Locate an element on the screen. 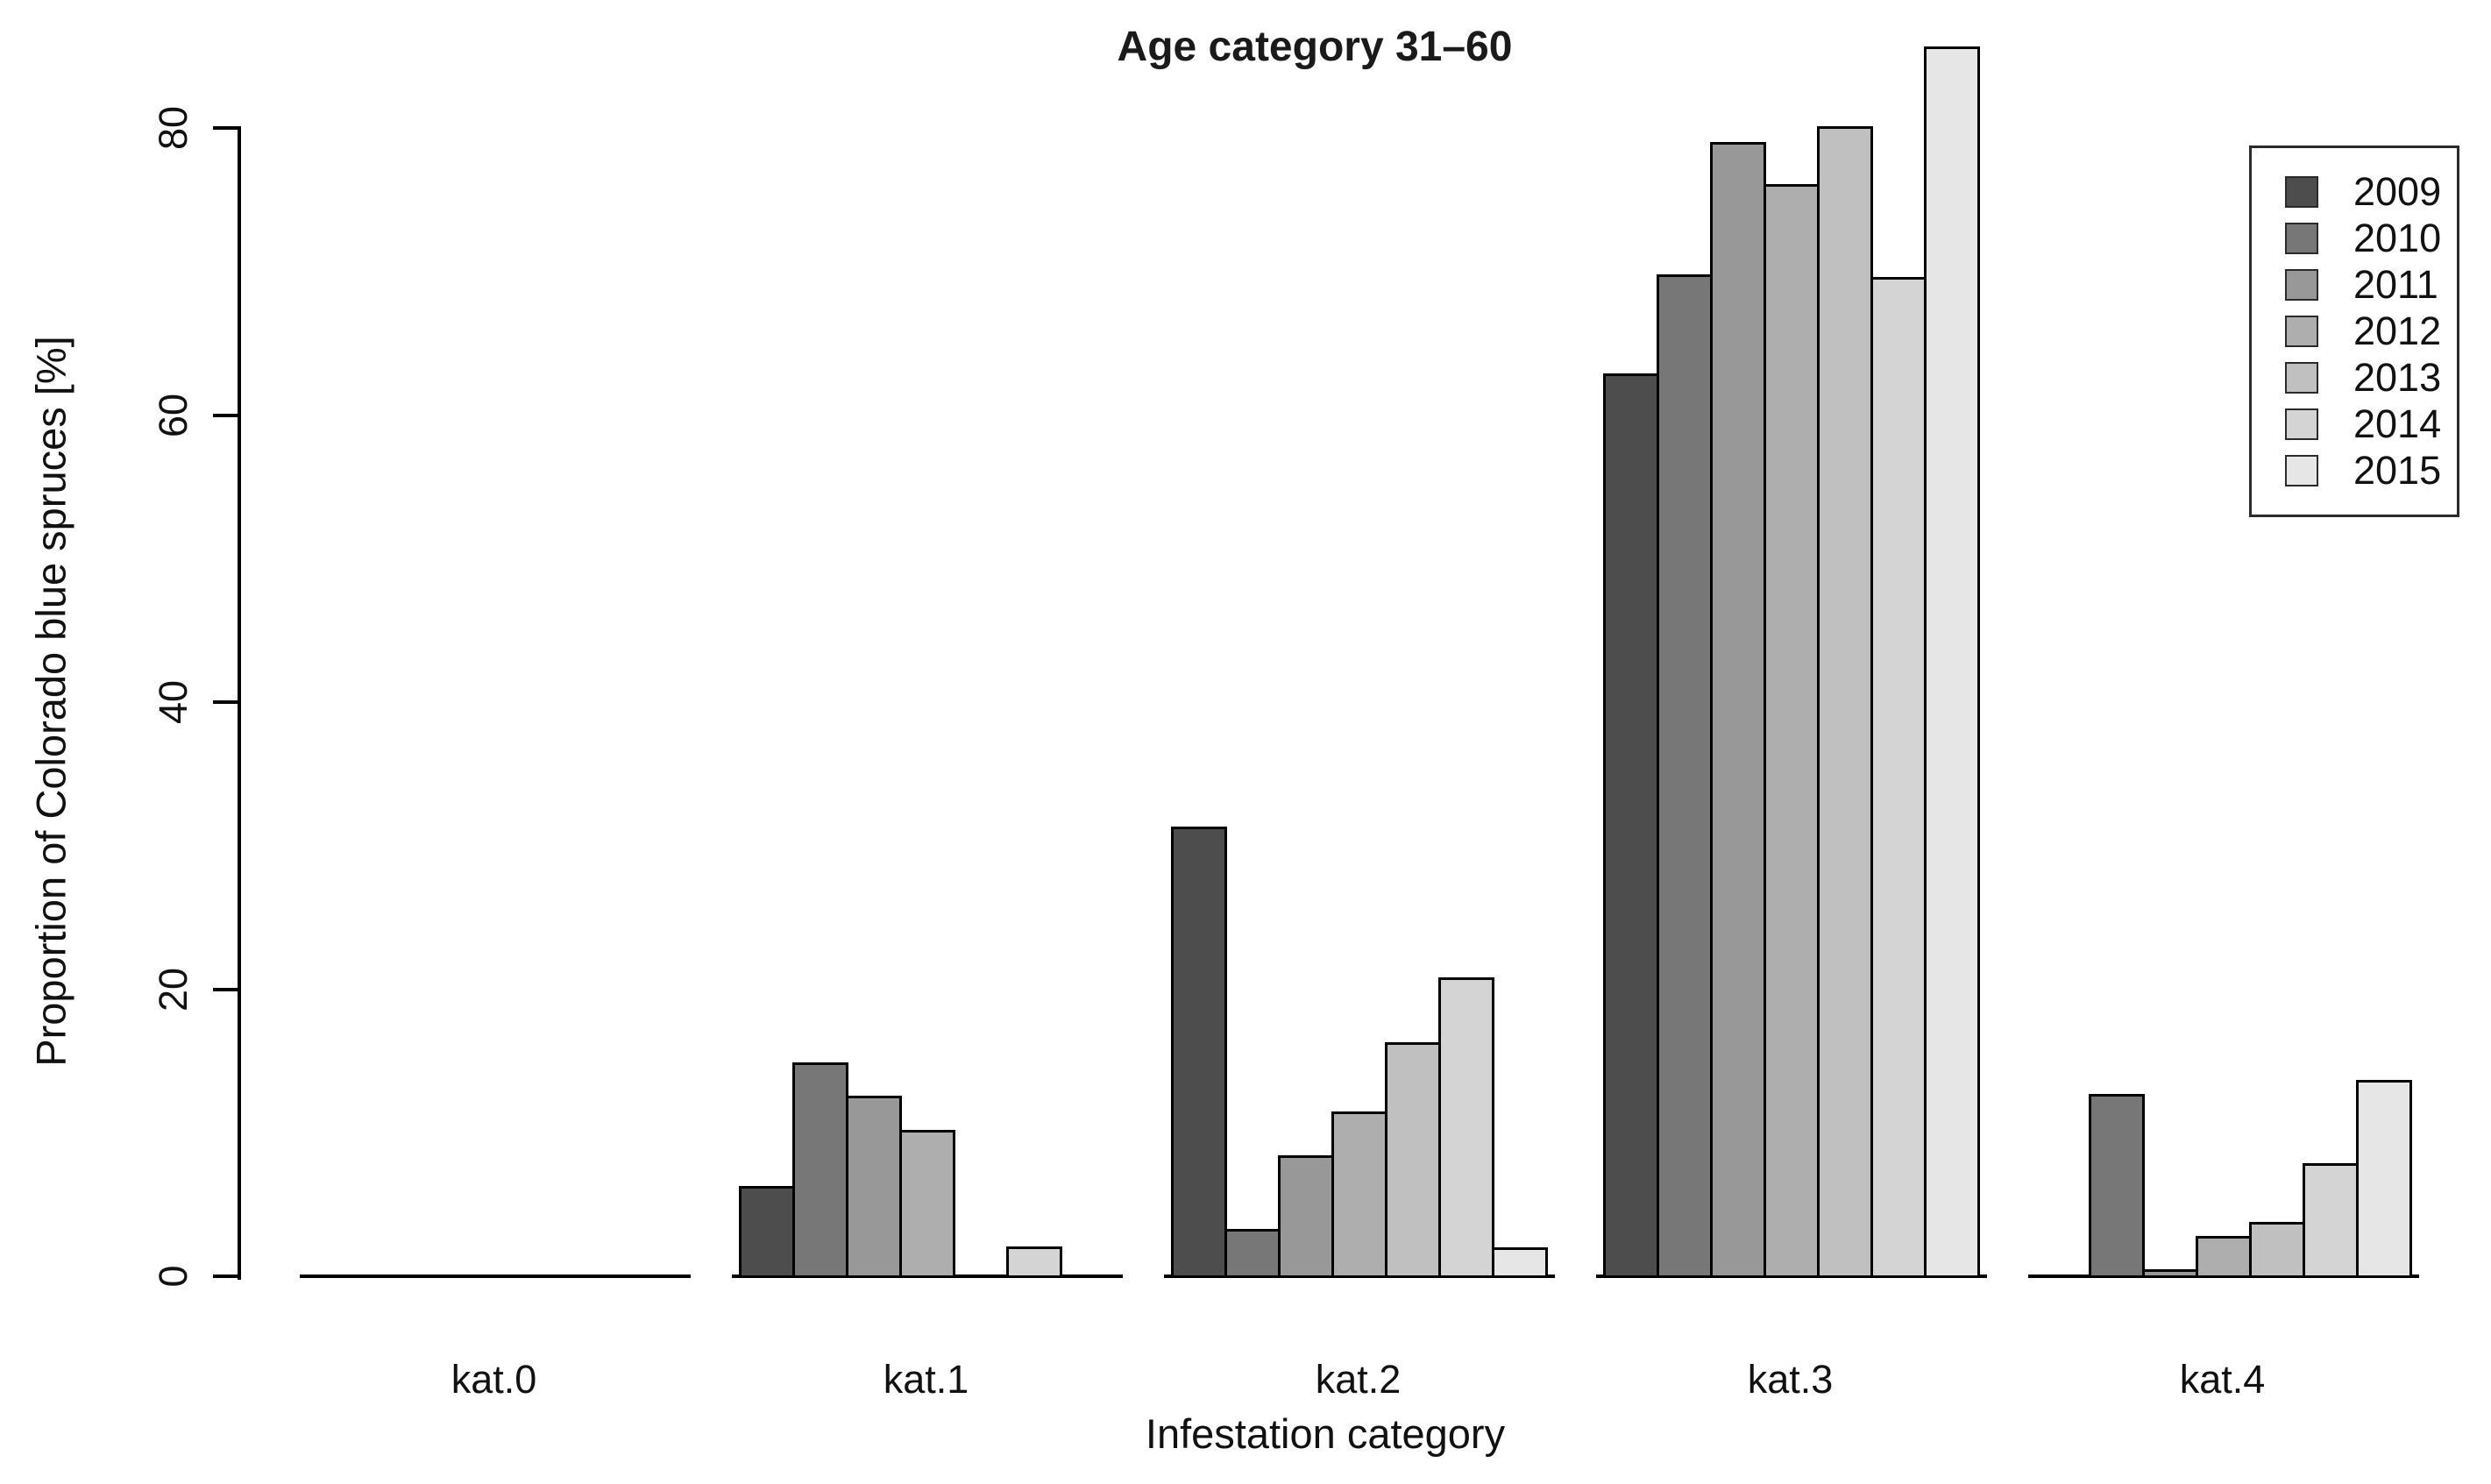 This screenshot has width=2491, height=1484. legend-swatch-2012 is located at coordinates (2301, 332).